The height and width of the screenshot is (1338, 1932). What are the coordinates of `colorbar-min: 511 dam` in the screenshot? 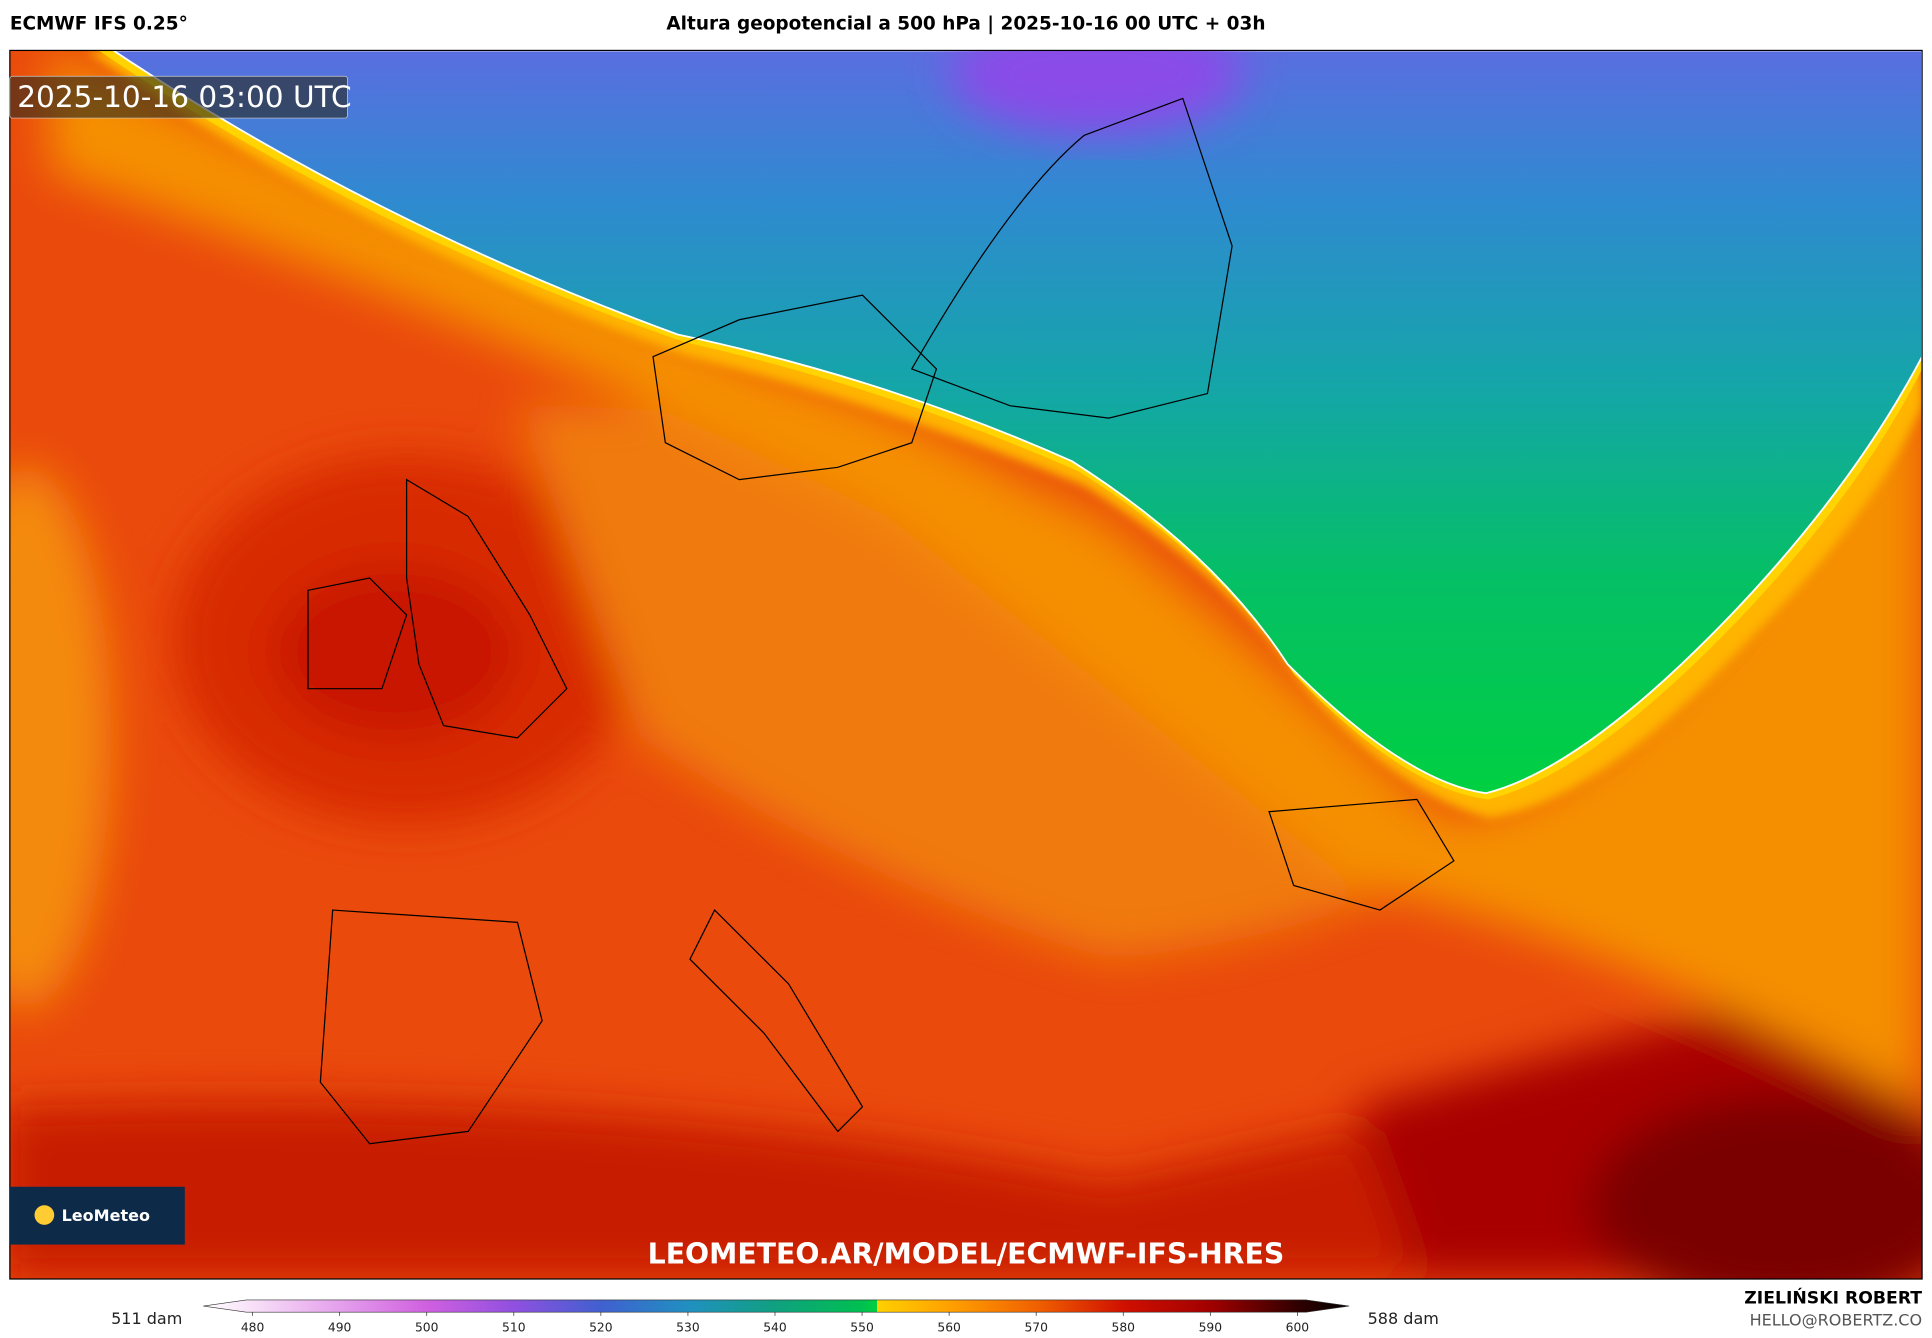 It's located at (146, 1318).